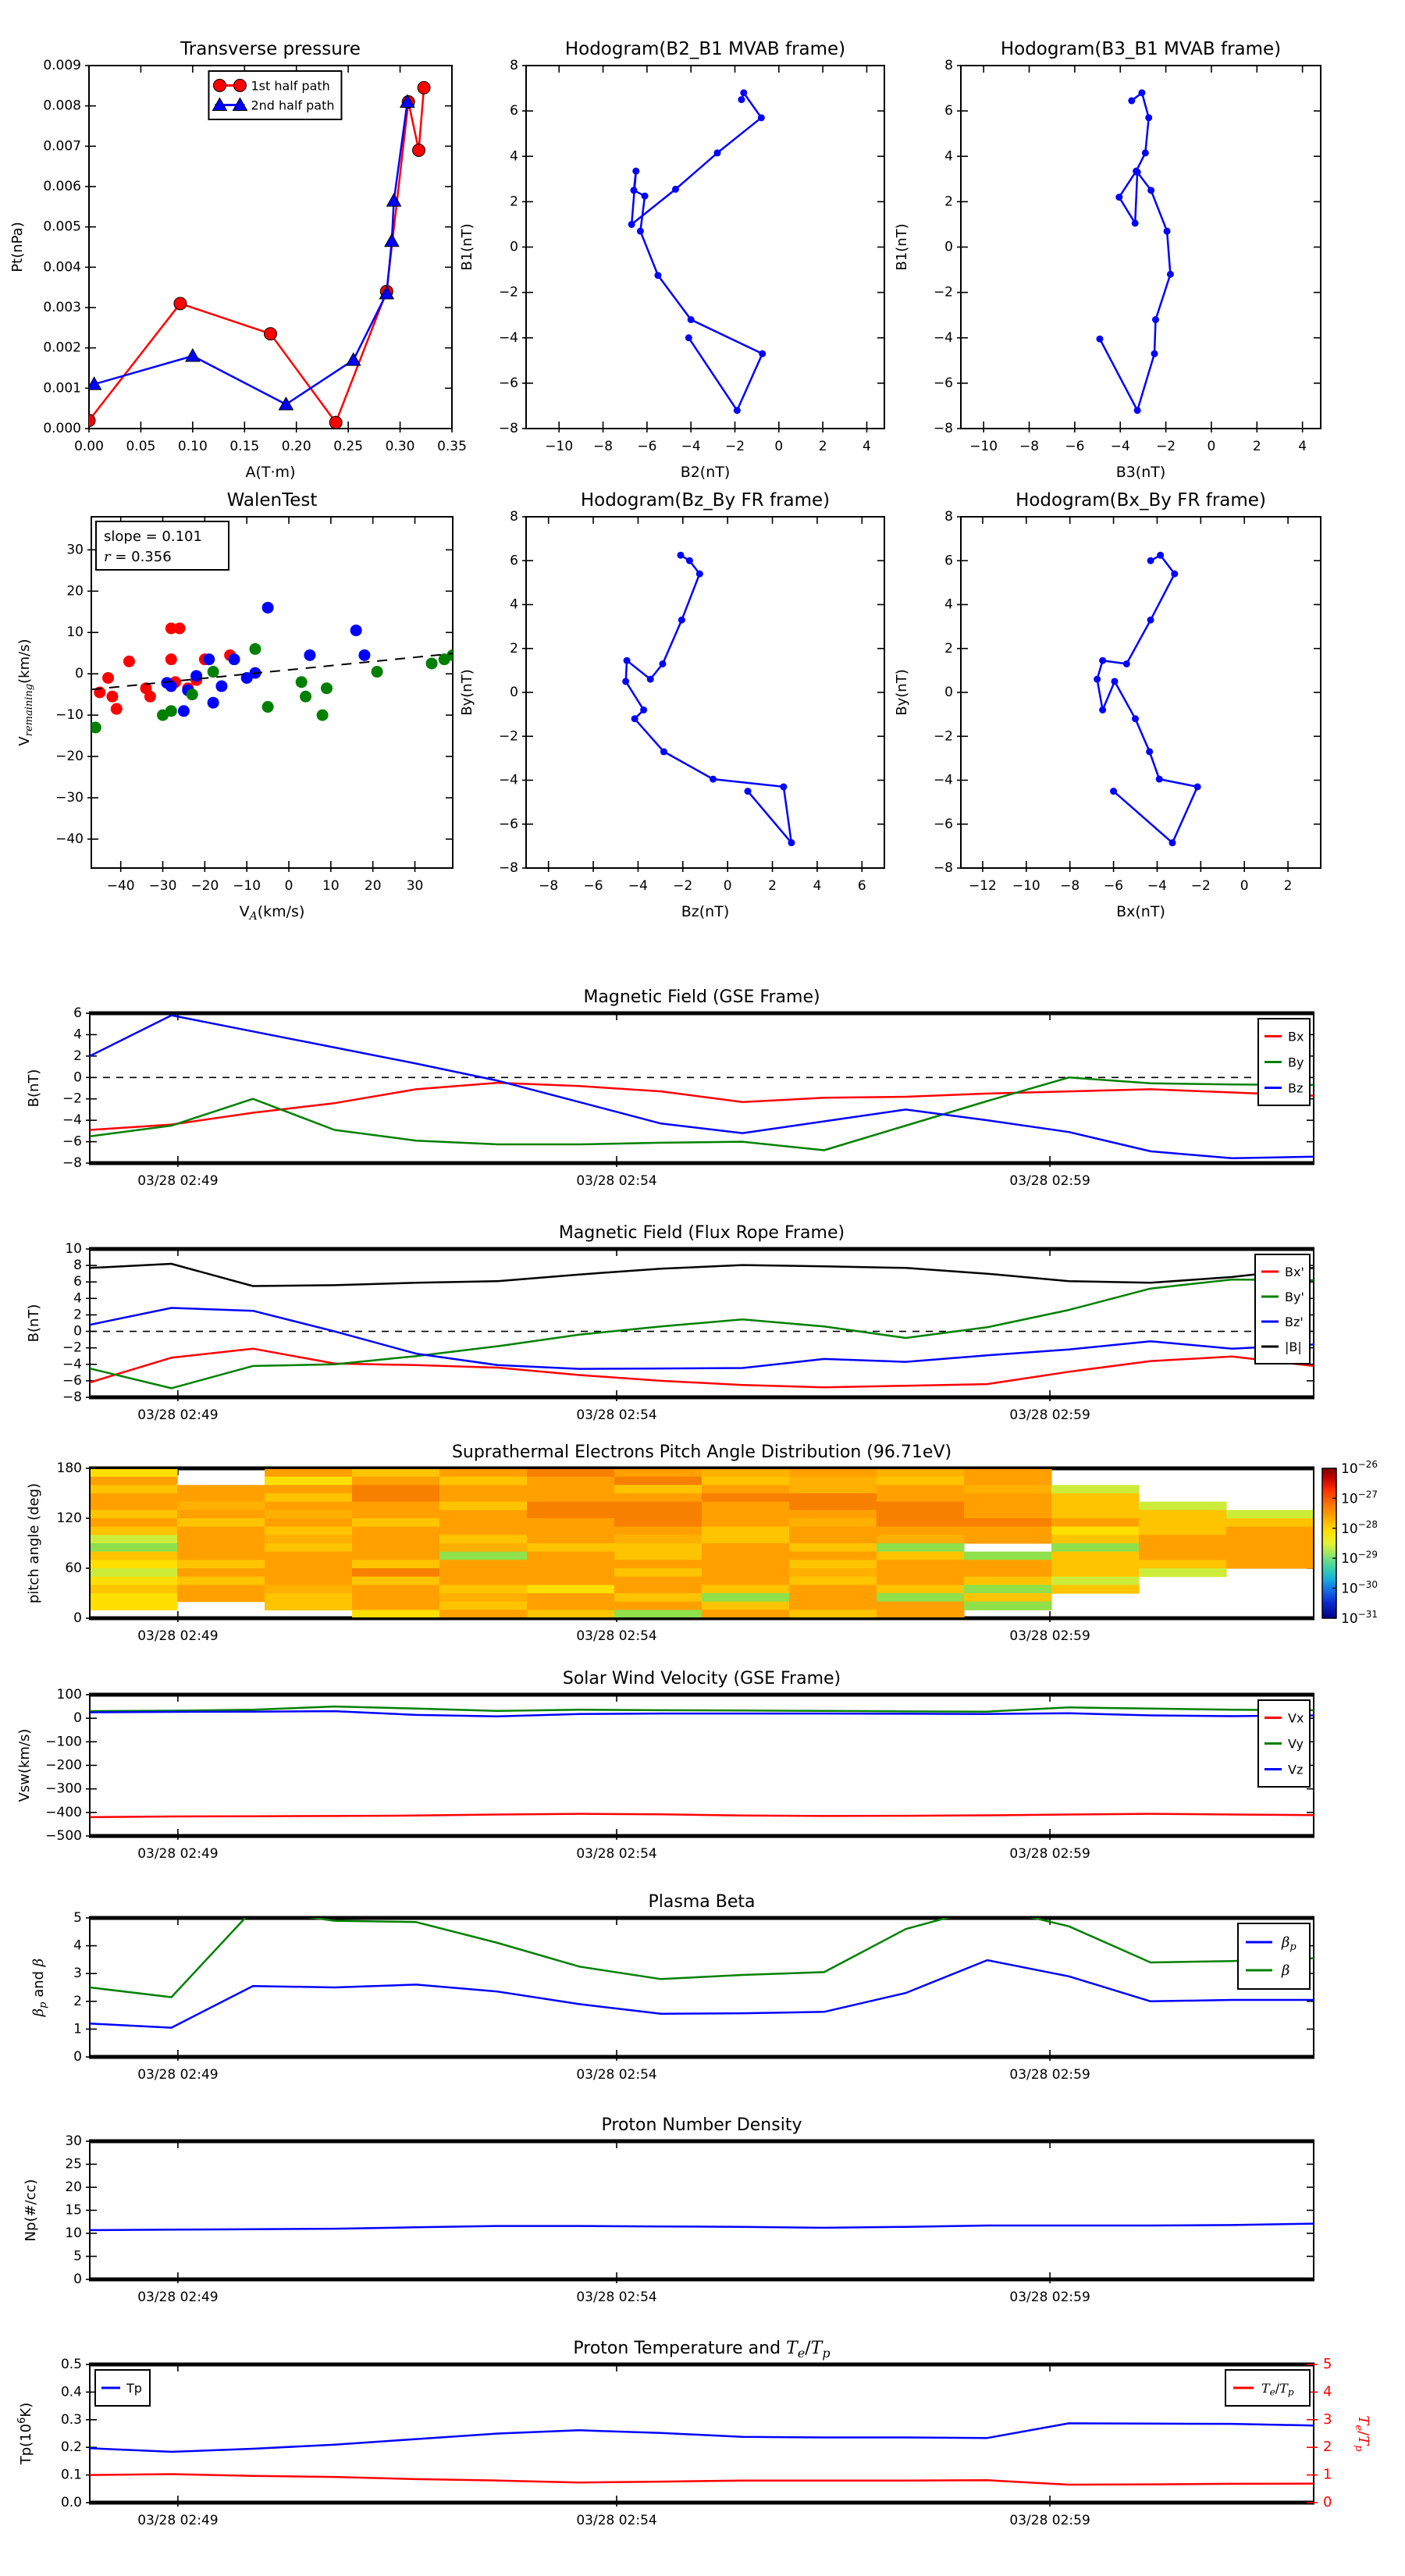  Describe the element at coordinates (1257, 446) in the screenshot. I see `label-part: 2` at that location.